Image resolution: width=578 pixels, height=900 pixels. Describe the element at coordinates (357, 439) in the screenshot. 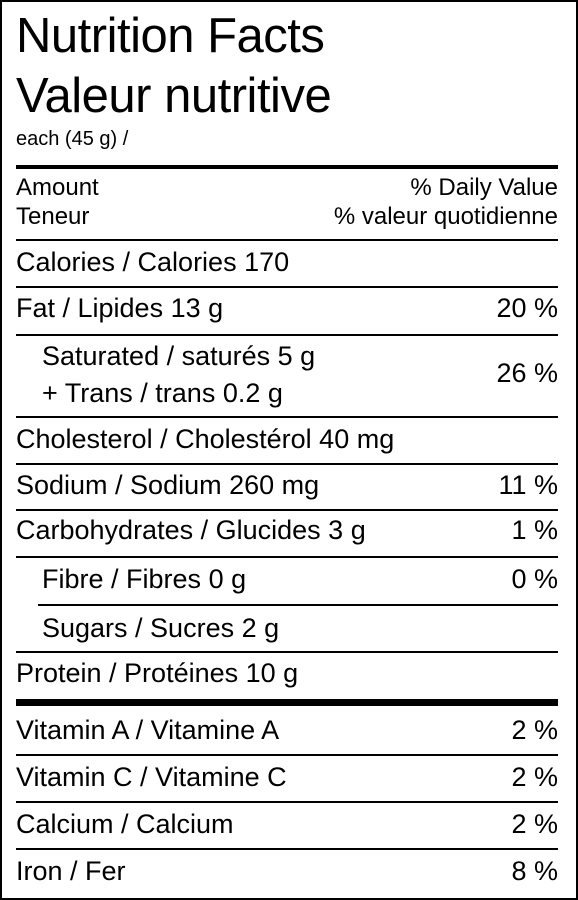

I see `cholesterol-amount: 40 mg` at that location.